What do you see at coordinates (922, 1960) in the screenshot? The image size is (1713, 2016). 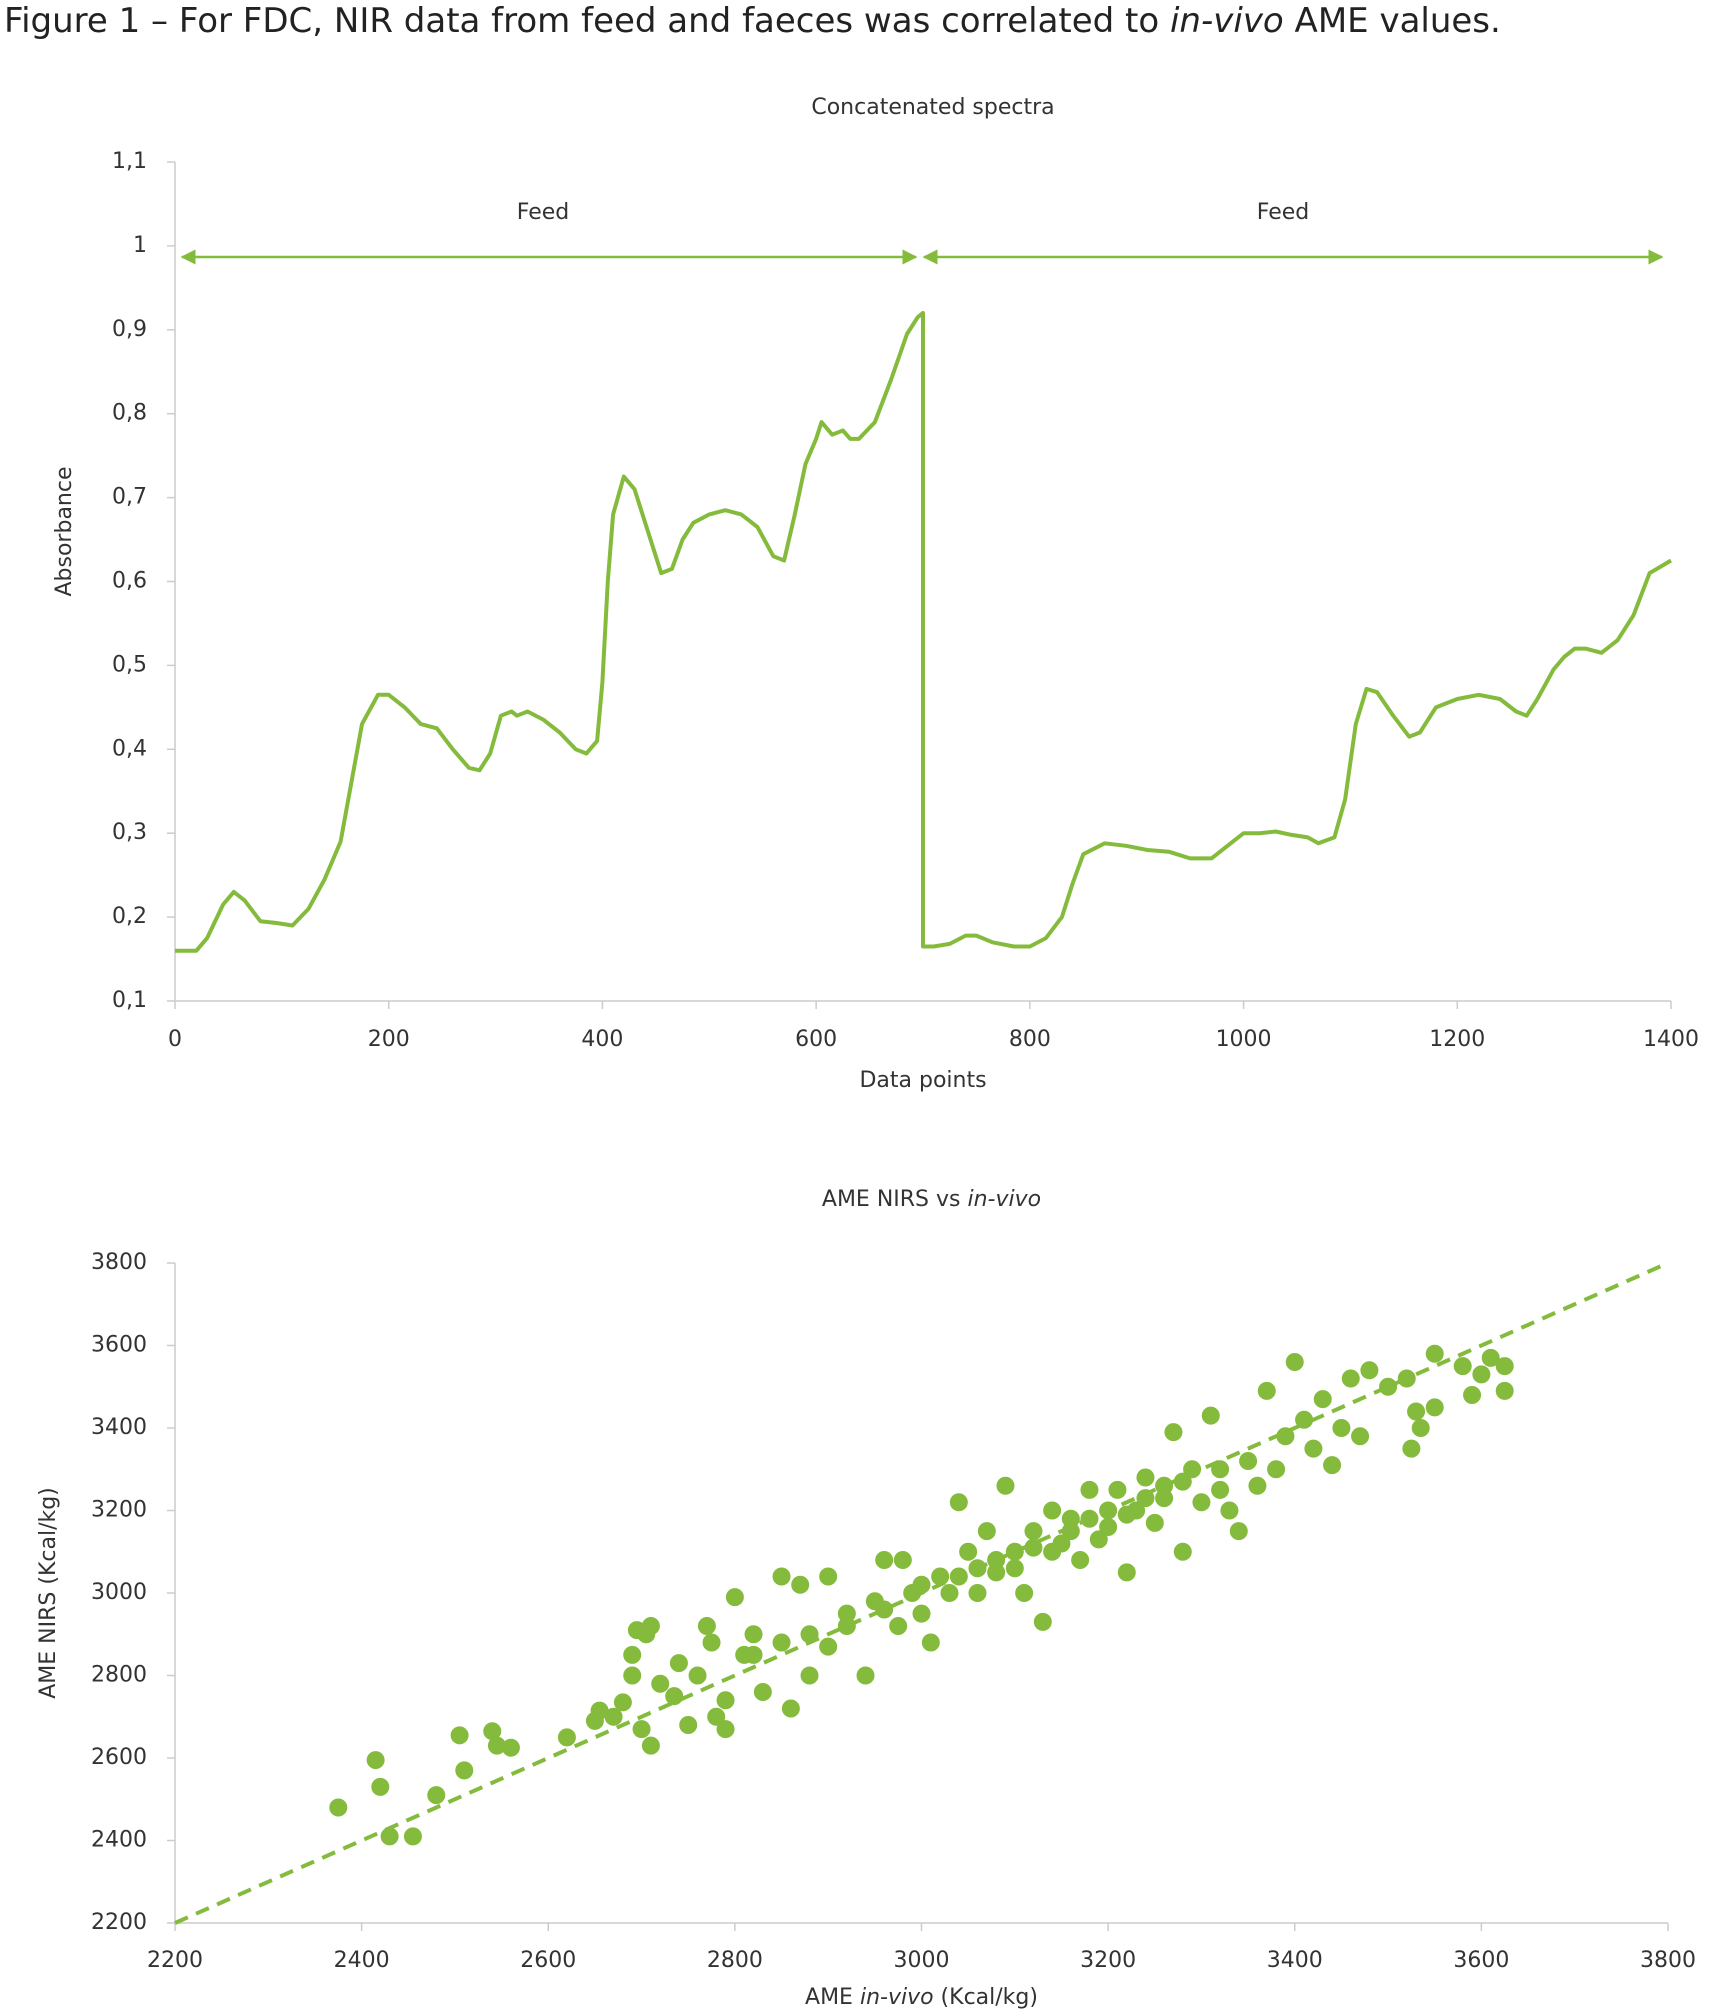 I see `x-tick-label: 3000` at bounding box center [922, 1960].